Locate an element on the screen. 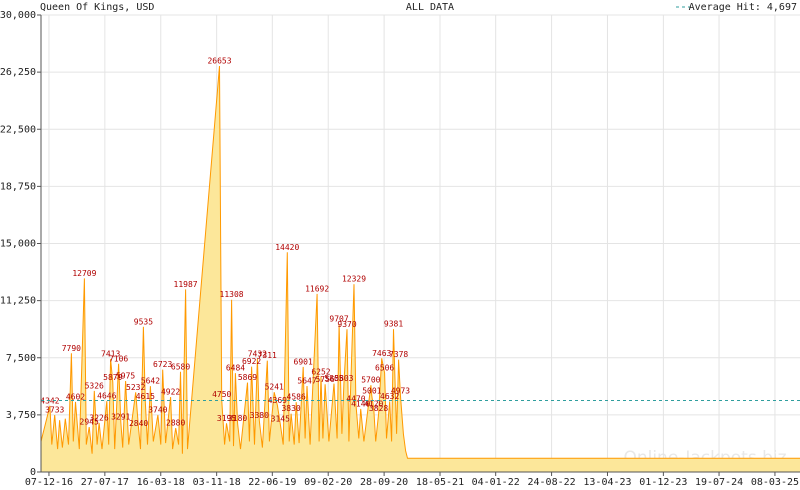 The width and height of the screenshot is (800, 490). x-tick-label: 28-09-20 is located at coordinates (384, 482).